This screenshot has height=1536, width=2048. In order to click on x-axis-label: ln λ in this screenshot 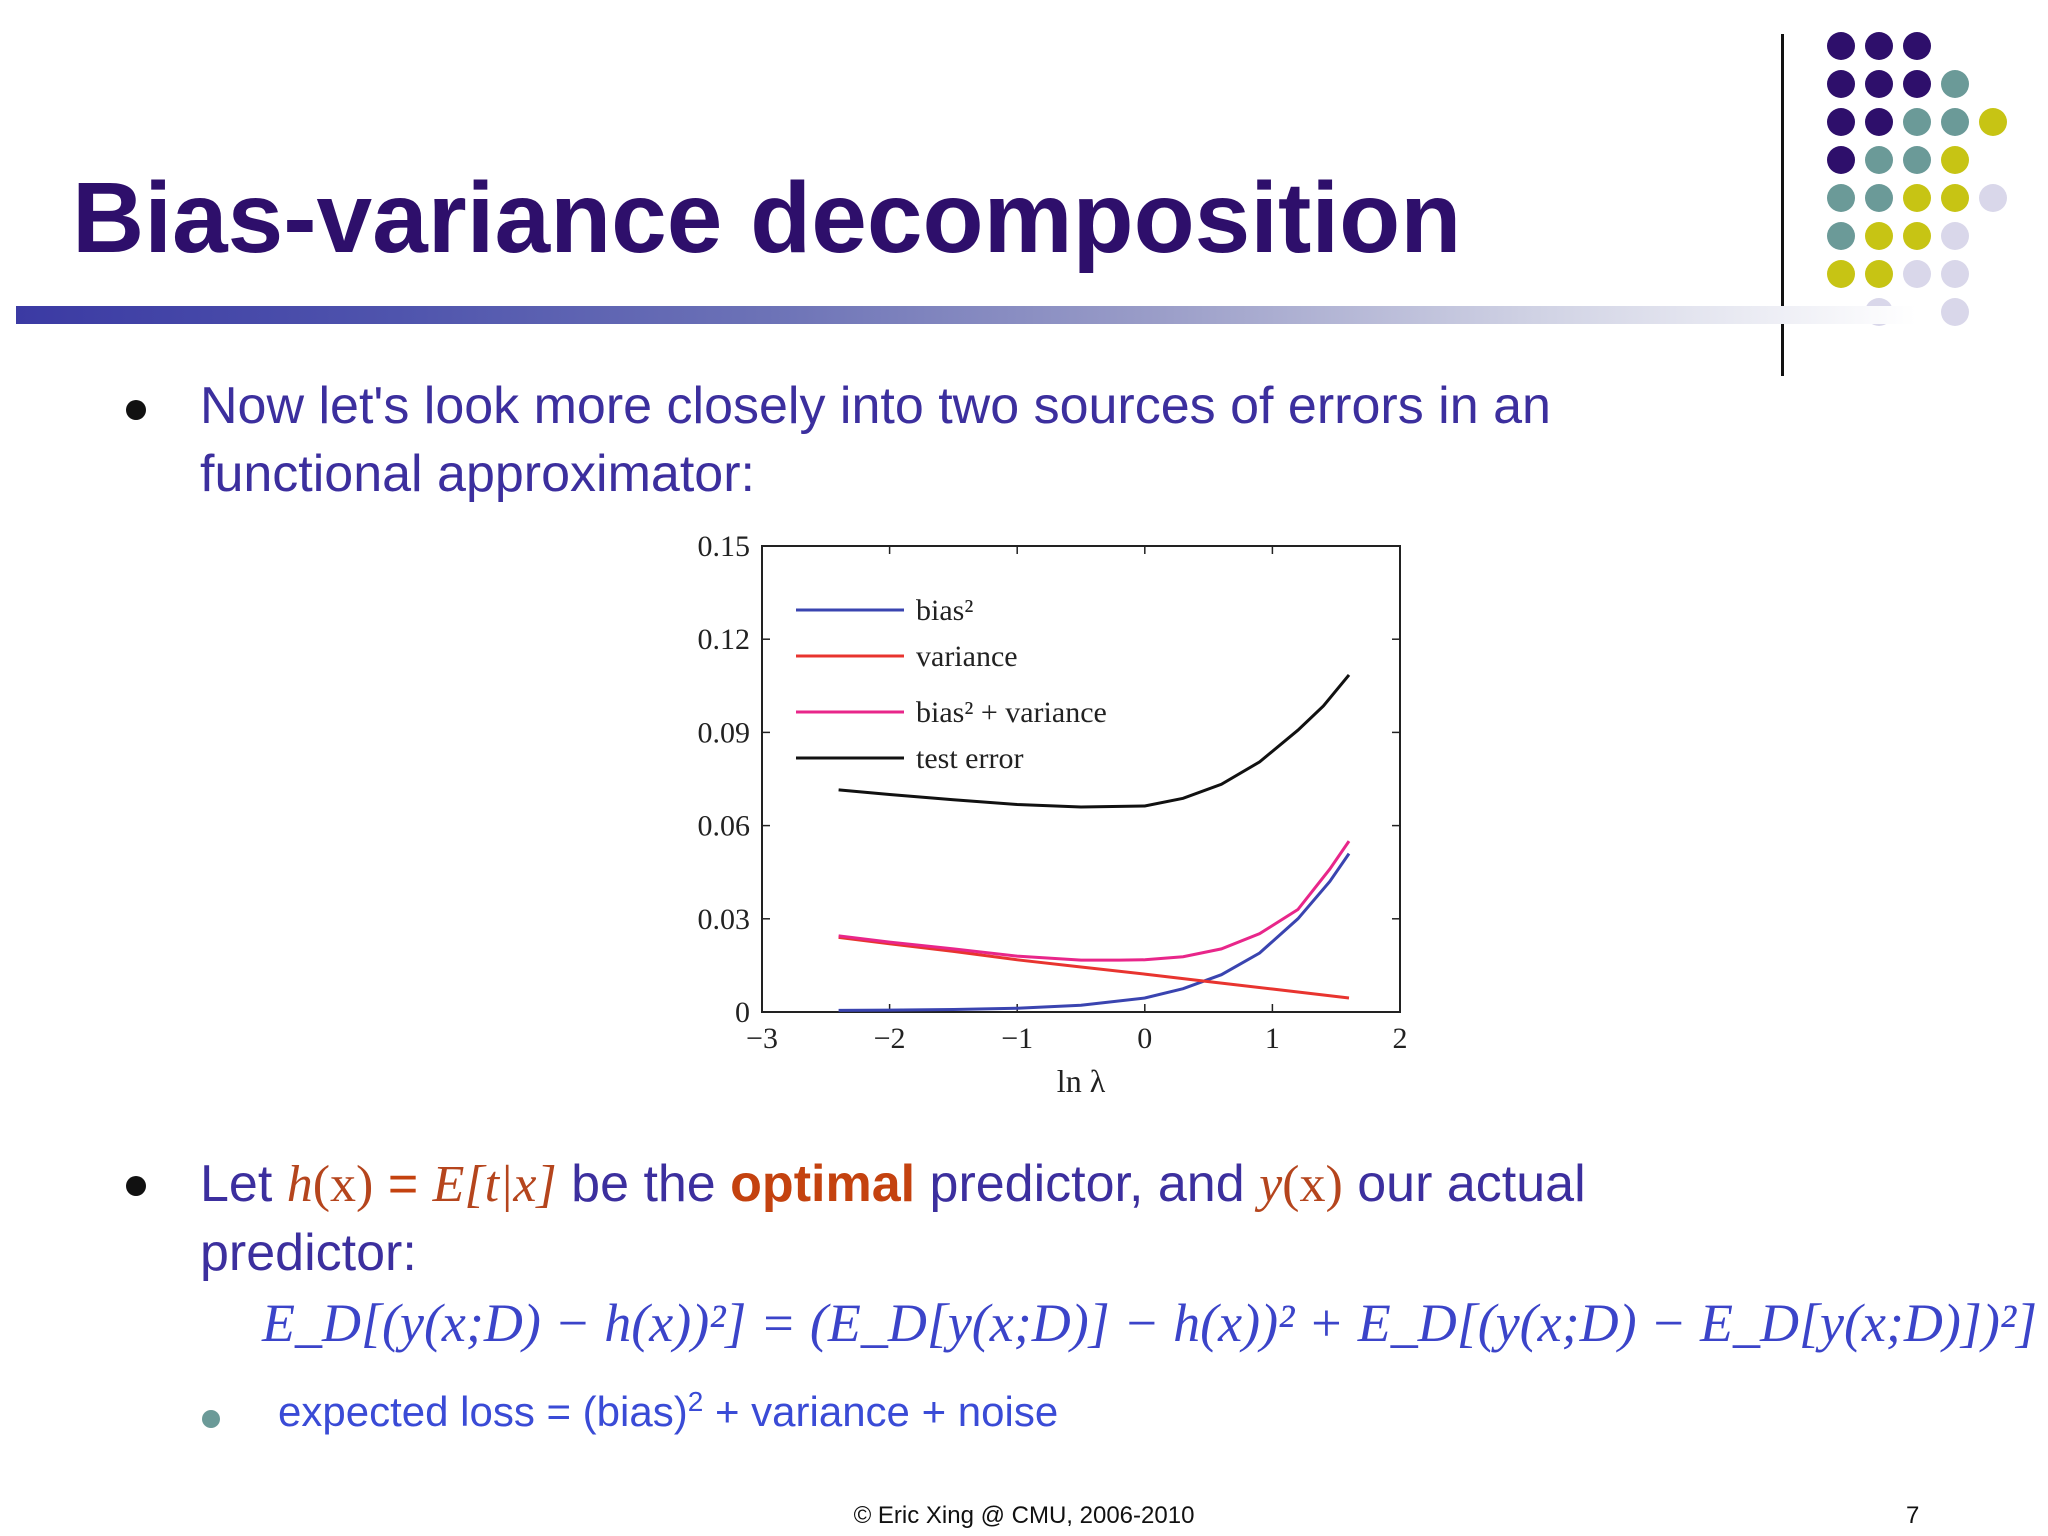, I will do `click(1081, 1081)`.